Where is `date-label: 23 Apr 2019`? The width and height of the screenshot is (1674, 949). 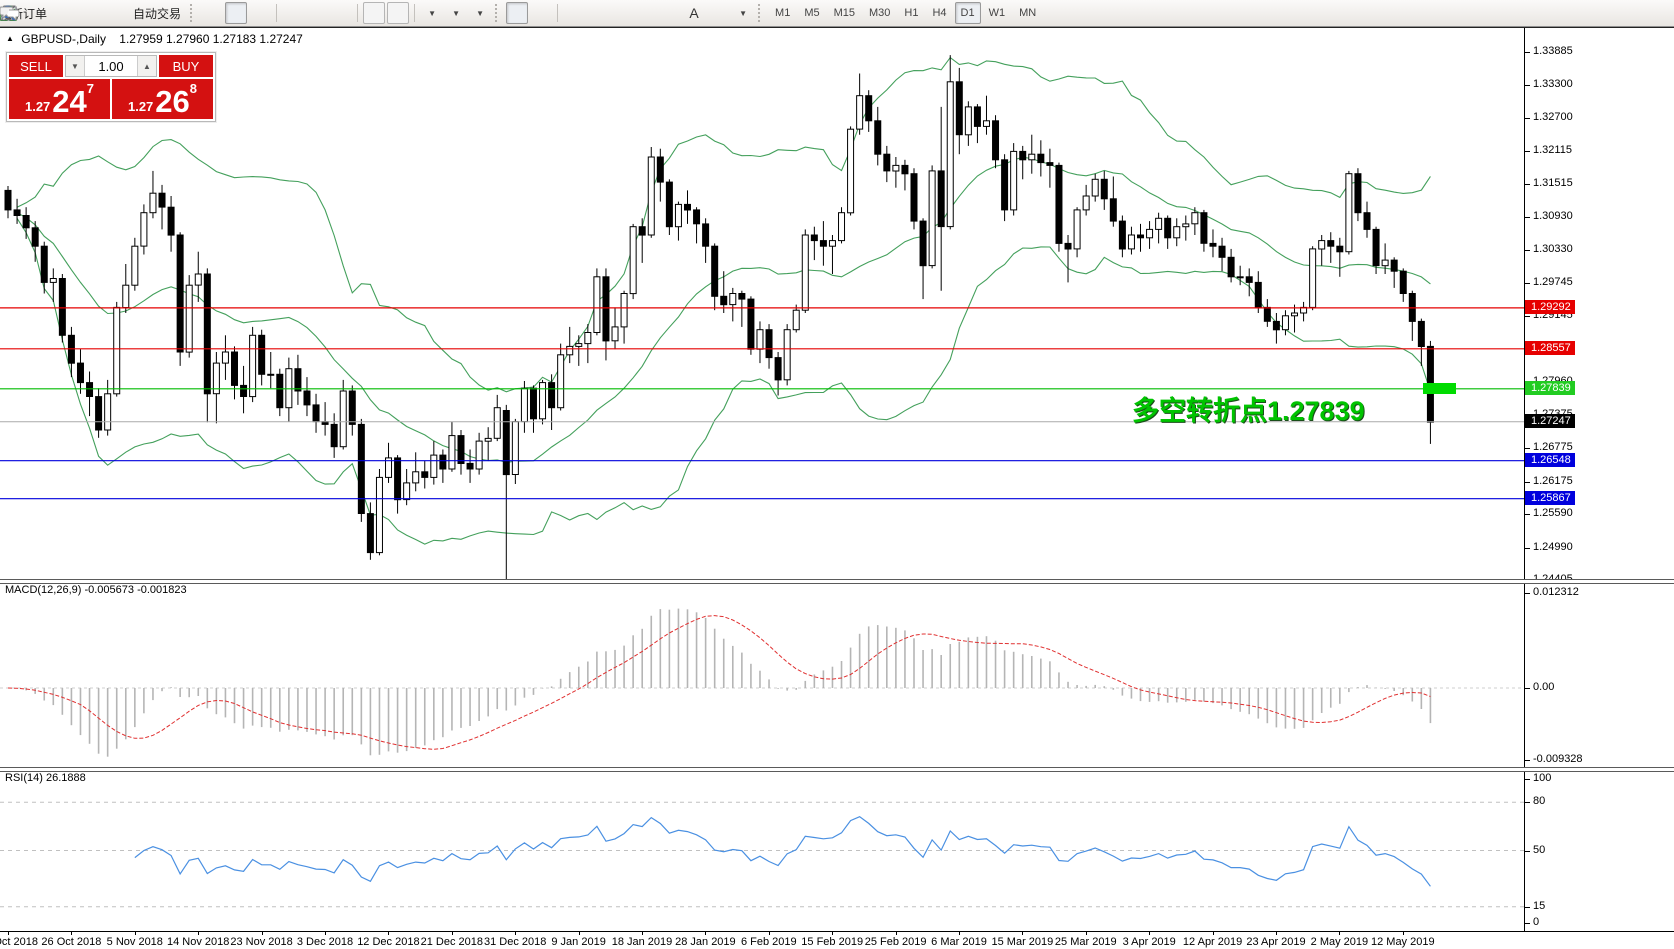 date-label: 23 Apr 2019 is located at coordinates (1276, 942).